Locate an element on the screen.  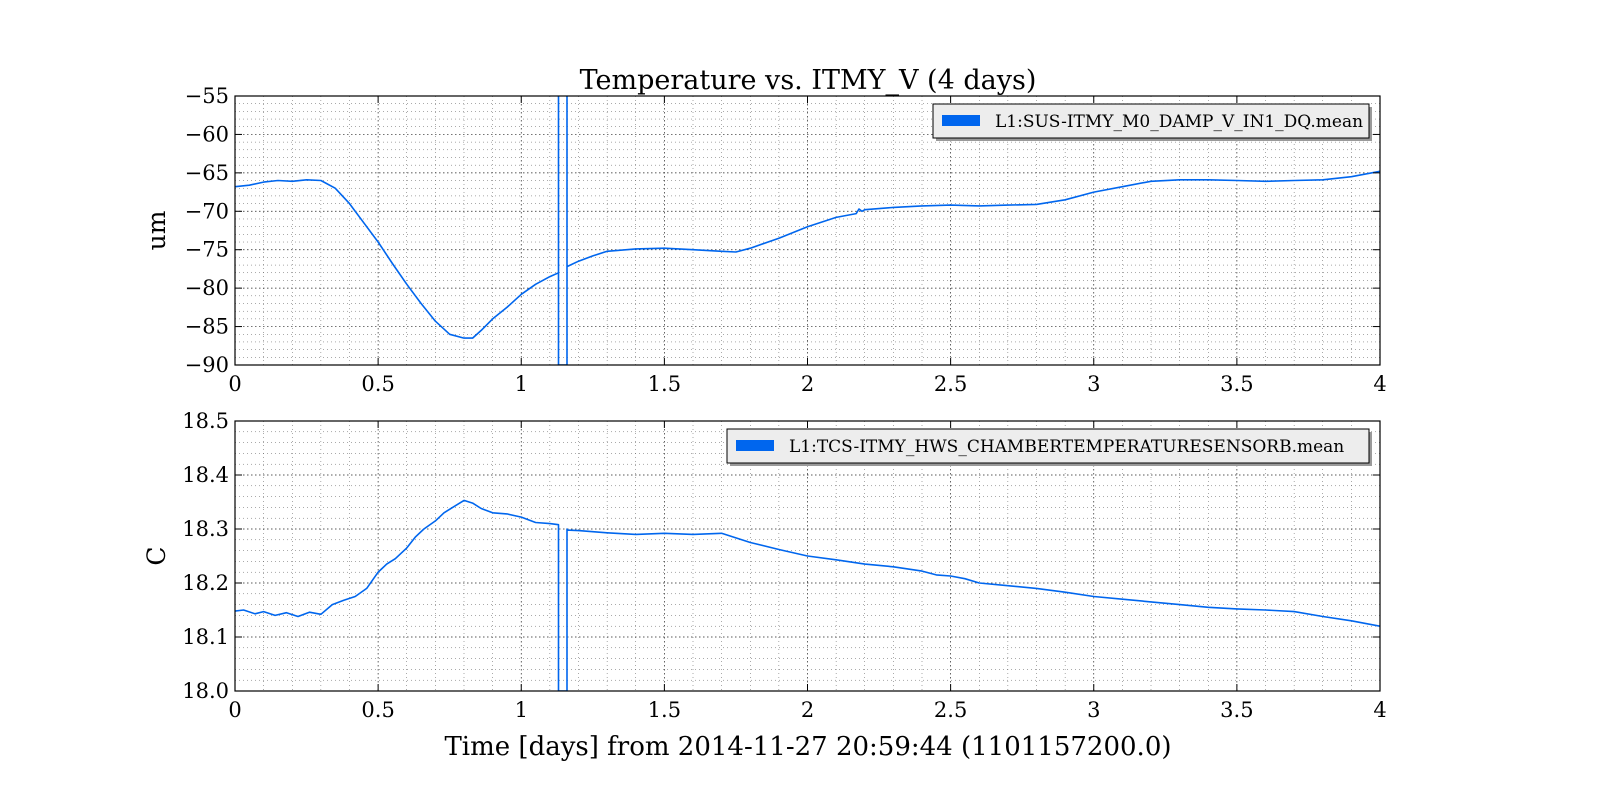
y-tick-label: −70 is located at coordinates (207, 211).